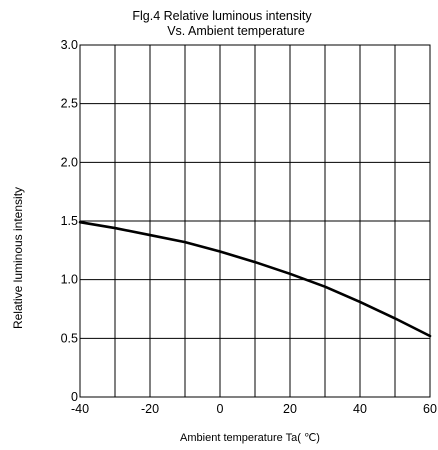 Image resolution: width=438 pixels, height=450 pixels. Describe the element at coordinates (220, 409) in the screenshot. I see `x-tick-label: 0` at that location.